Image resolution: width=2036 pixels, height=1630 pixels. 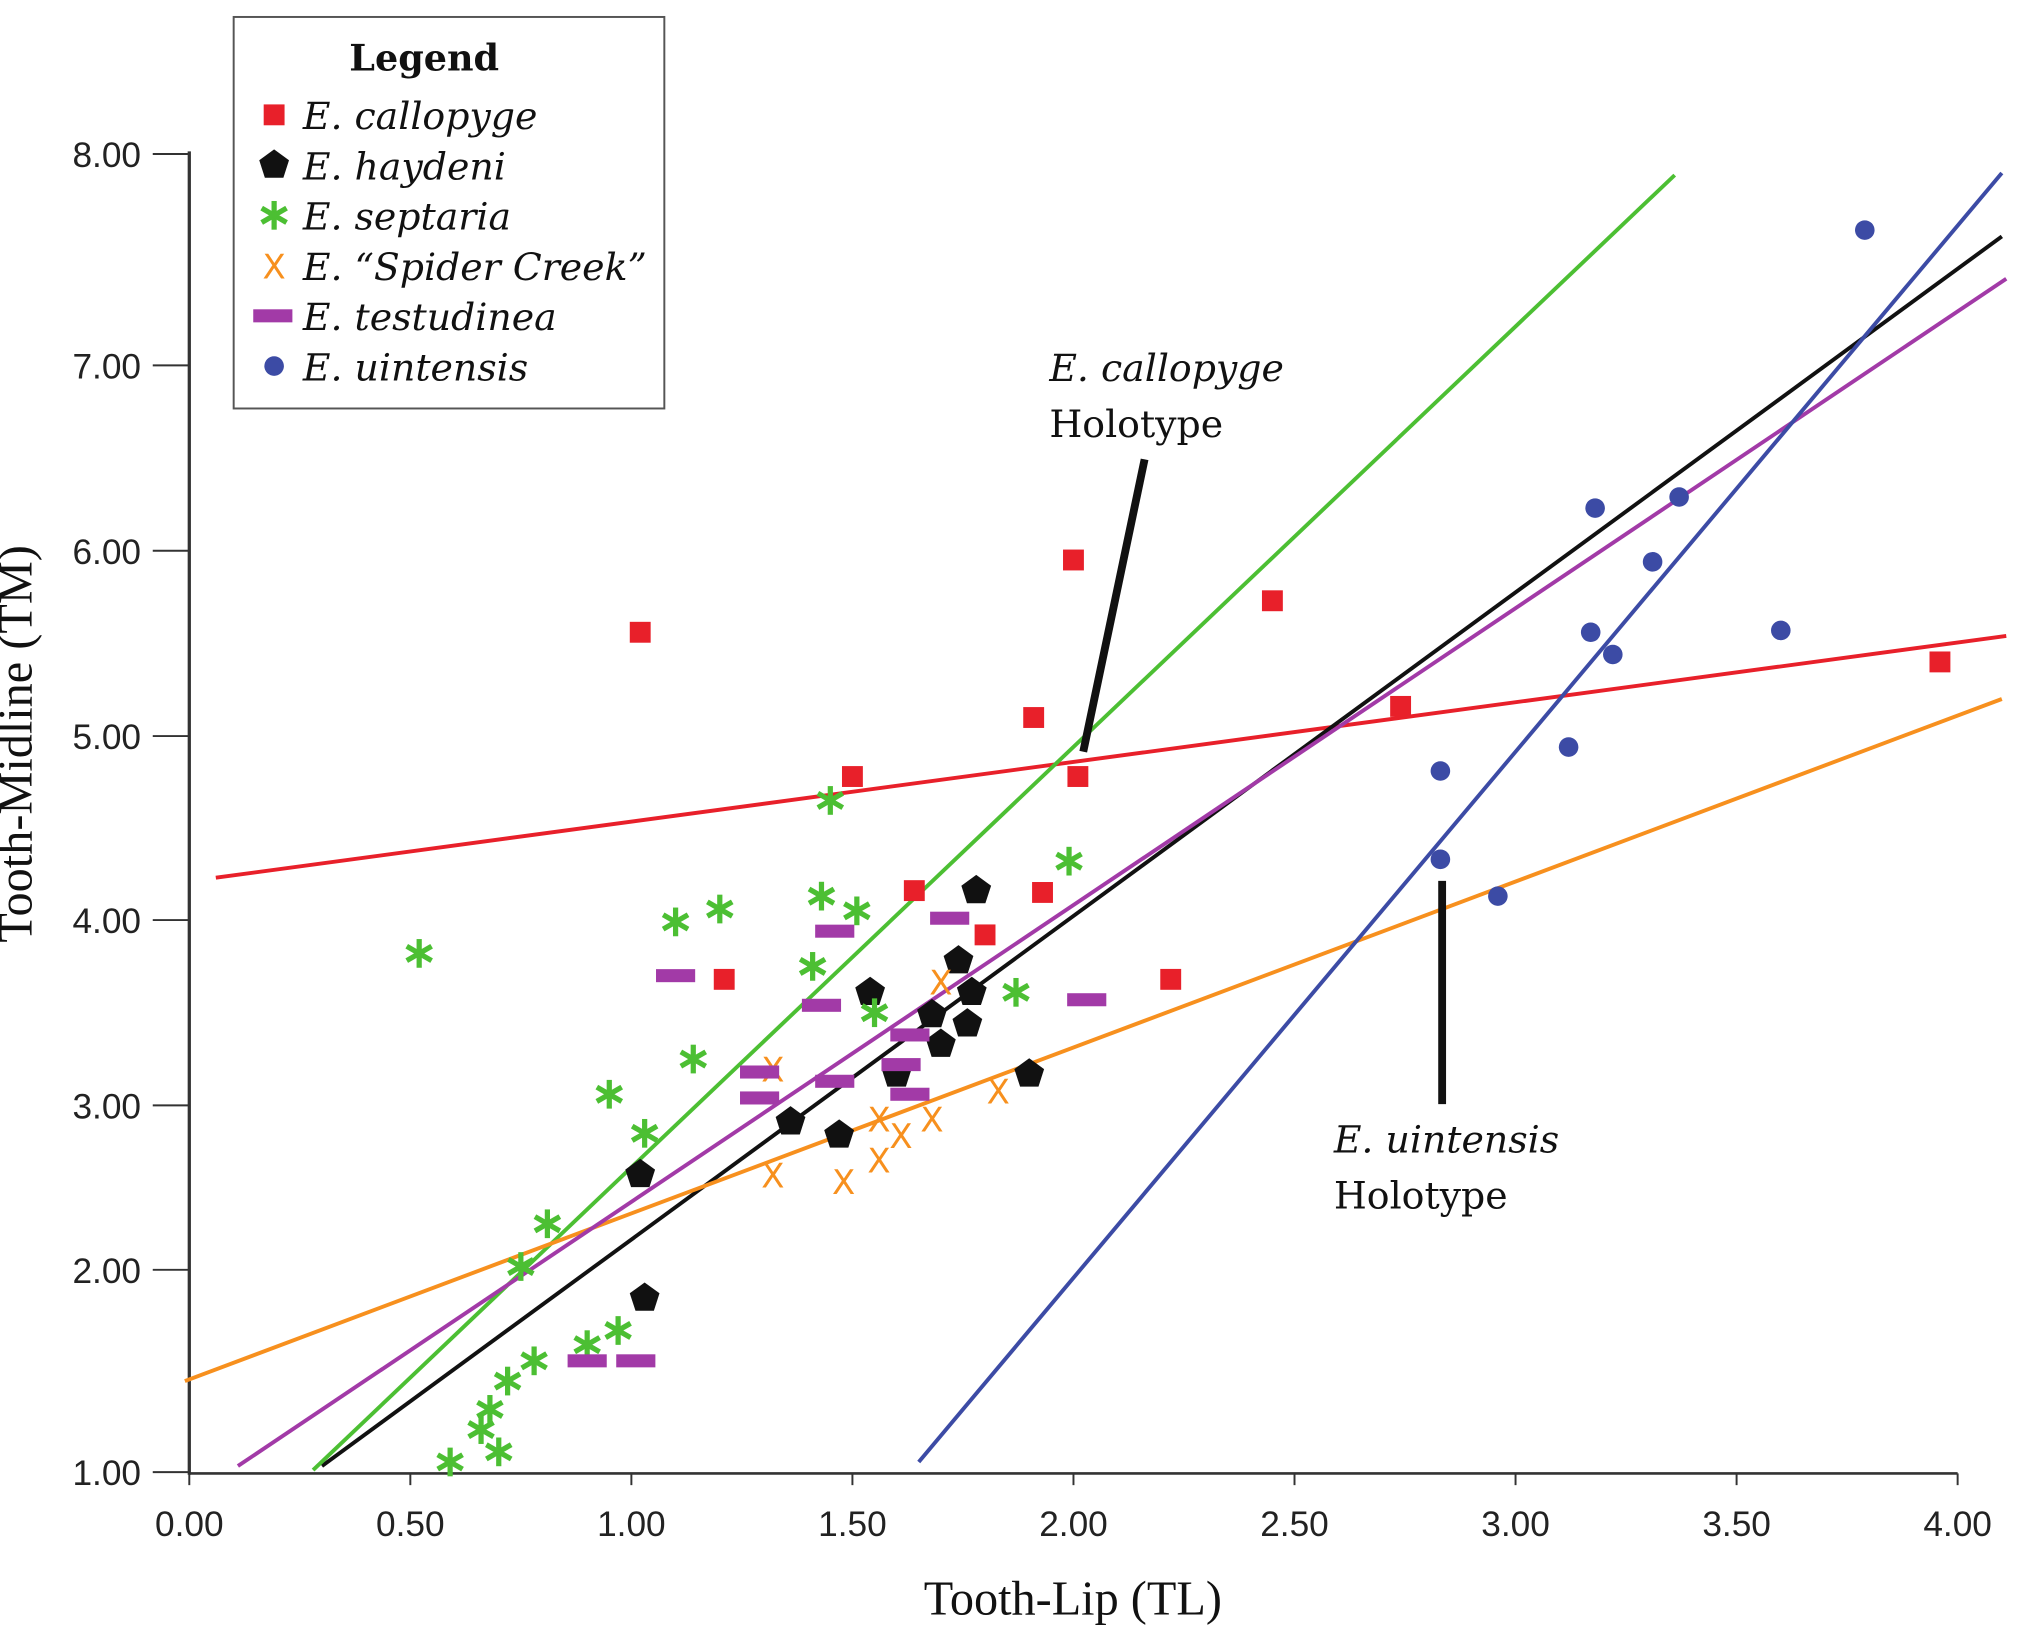 What do you see at coordinates (106, 737) in the screenshot?
I see `y-tick-label: 5.00` at bounding box center [106, 737].